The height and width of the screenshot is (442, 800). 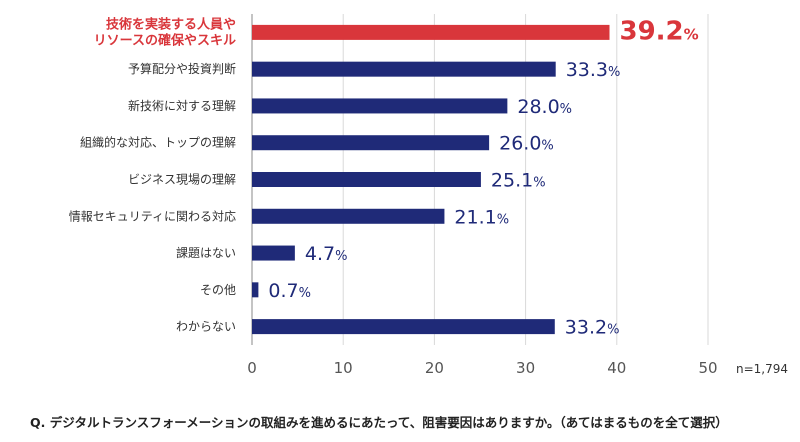 I want to click on data-label: 4.7%, so click(x=326, y=254).